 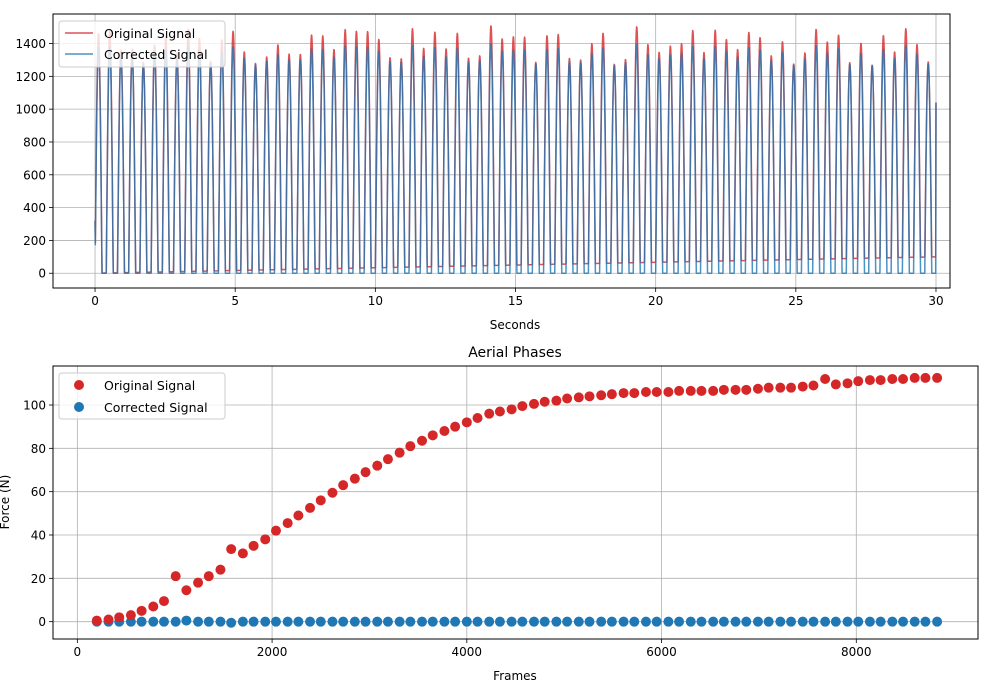 What do you see at coordinates (142, 396) in the screenshot?
I see `aerial-legend-box` at bounding box center [142, 396].